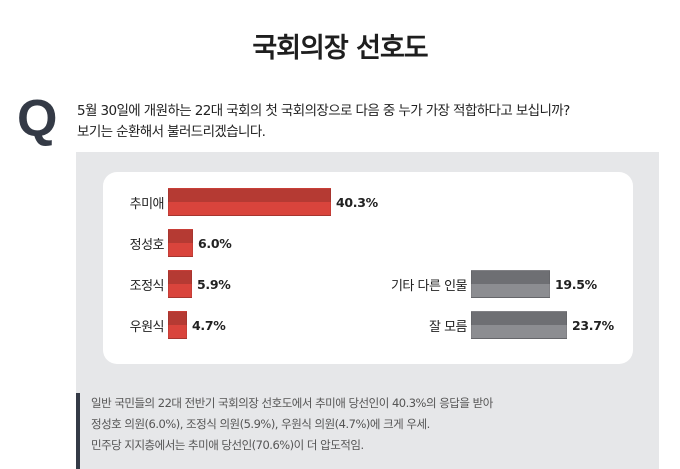 The image size is (680, 469). I want to click on bar-row-other-person: 기타 다른 인물 19.5%, so click(470, 284).